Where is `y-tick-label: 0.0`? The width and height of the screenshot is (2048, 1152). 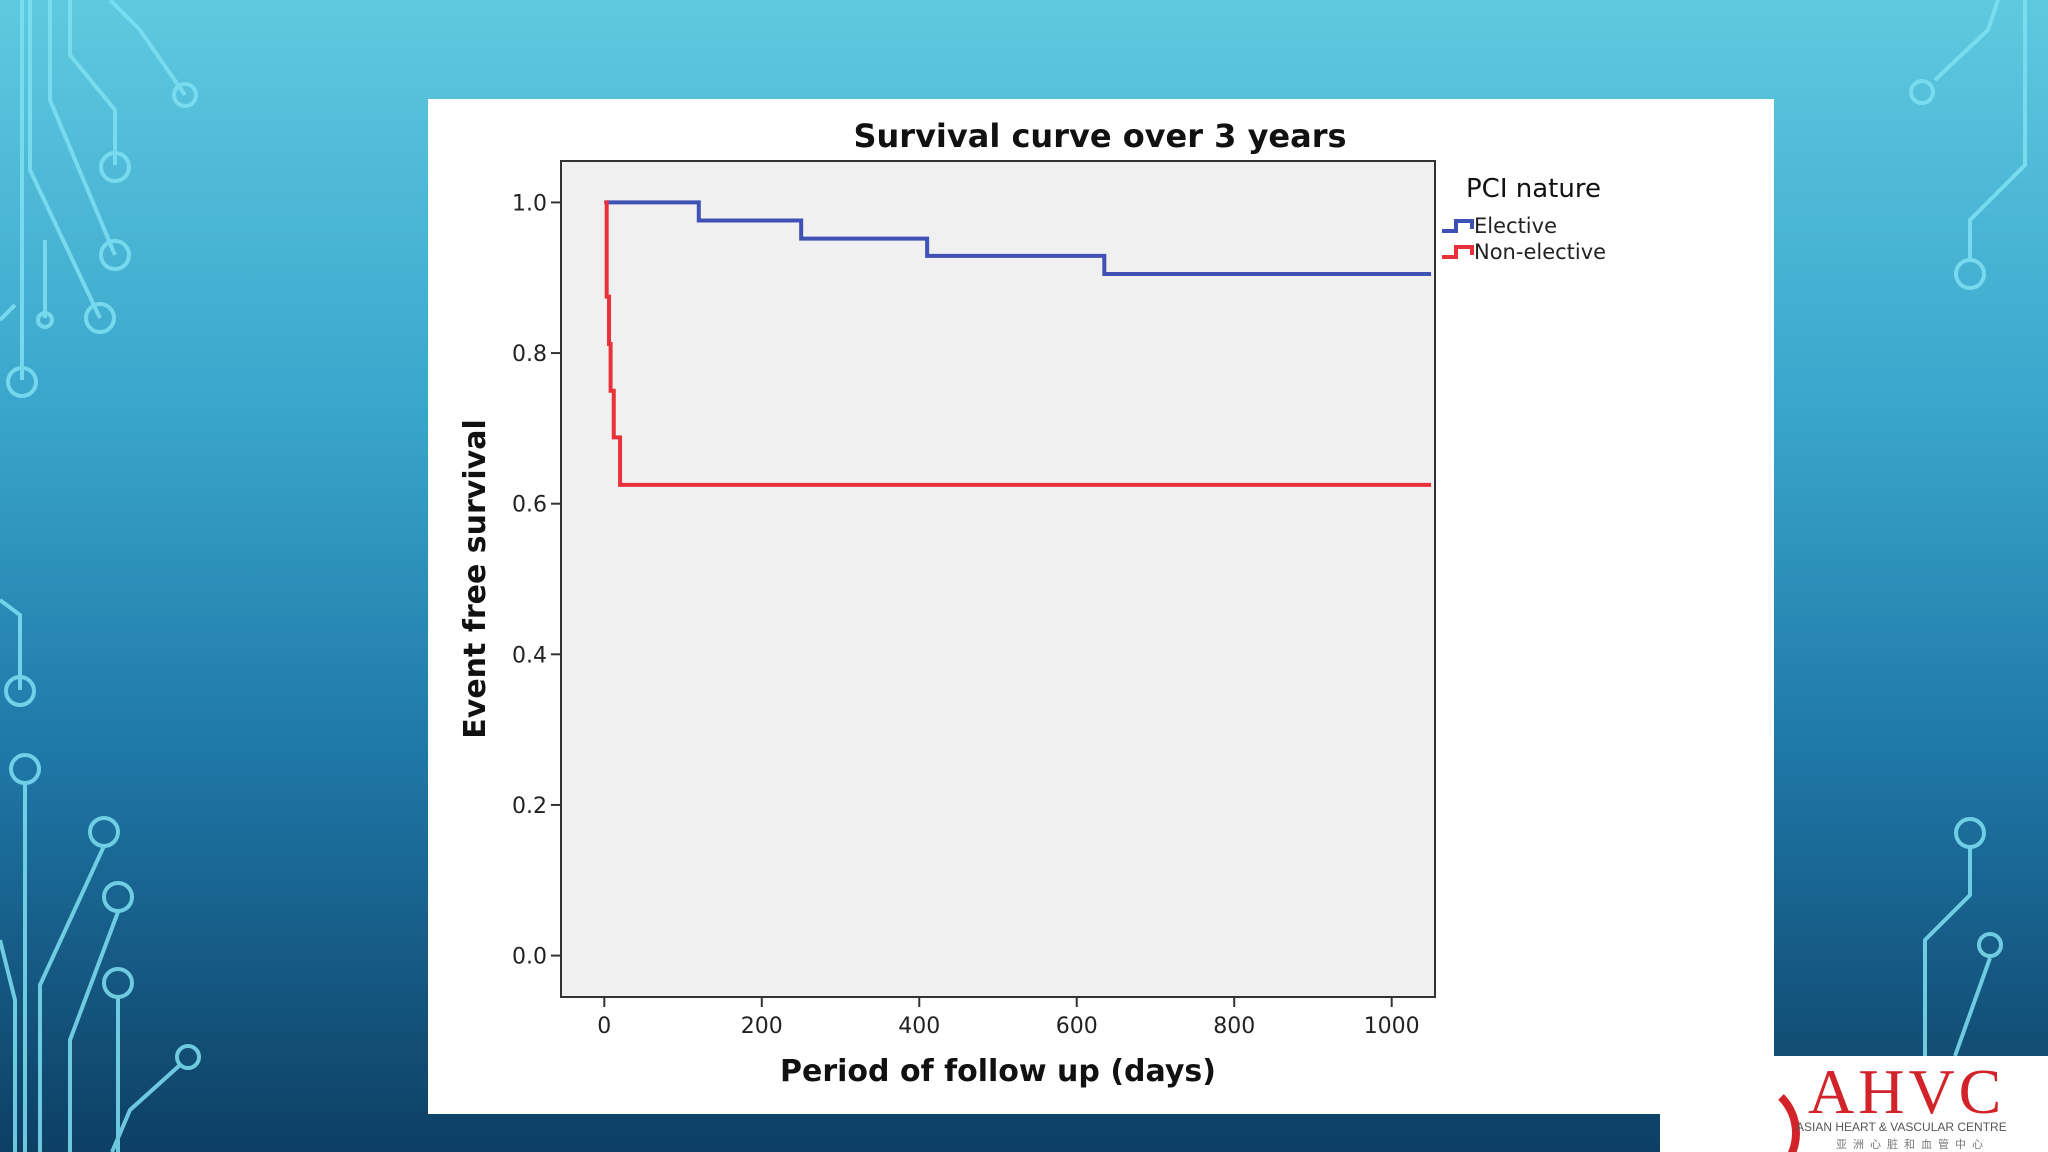
y-tick-label: 0.0 is located at coordinates (529, 957).